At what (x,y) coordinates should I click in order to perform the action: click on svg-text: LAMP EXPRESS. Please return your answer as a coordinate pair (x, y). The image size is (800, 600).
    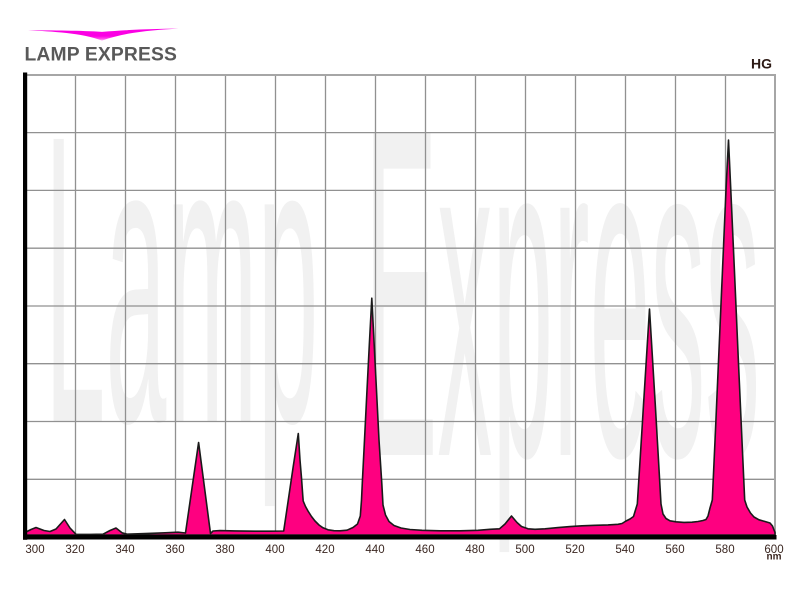
    Looking at the image, I should click on (101, 55).